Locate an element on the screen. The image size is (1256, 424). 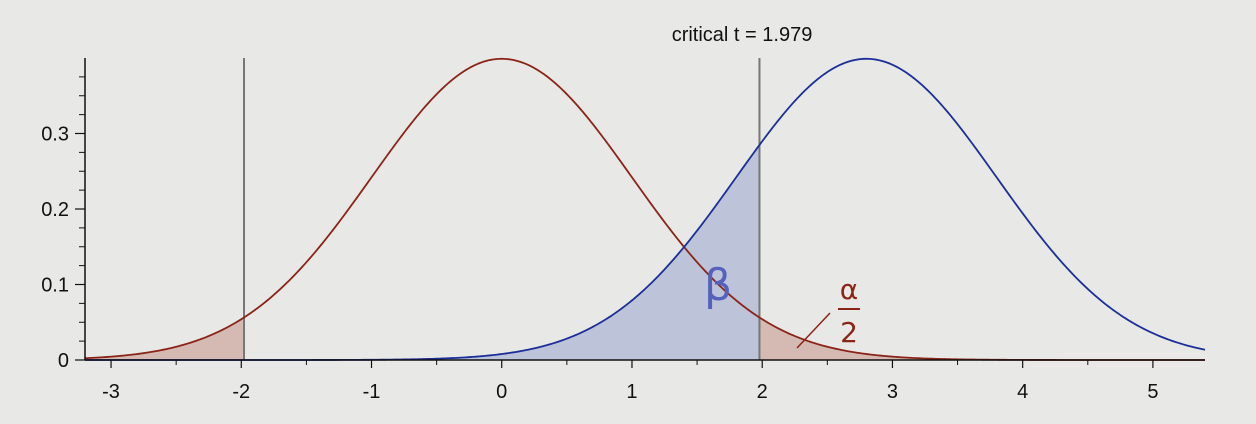
alpha-half-annotation: α 2 is located at coordinates (828, 311).